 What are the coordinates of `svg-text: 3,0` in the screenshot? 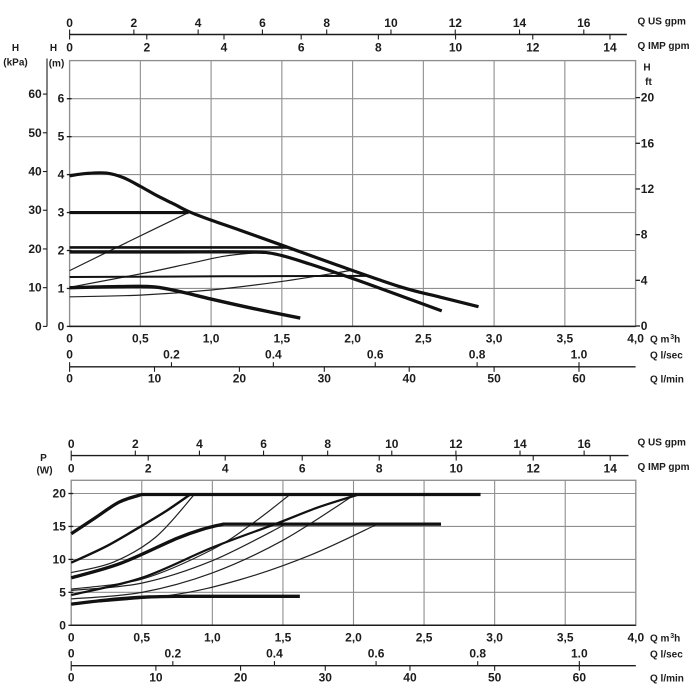 It's located at (494, 637).